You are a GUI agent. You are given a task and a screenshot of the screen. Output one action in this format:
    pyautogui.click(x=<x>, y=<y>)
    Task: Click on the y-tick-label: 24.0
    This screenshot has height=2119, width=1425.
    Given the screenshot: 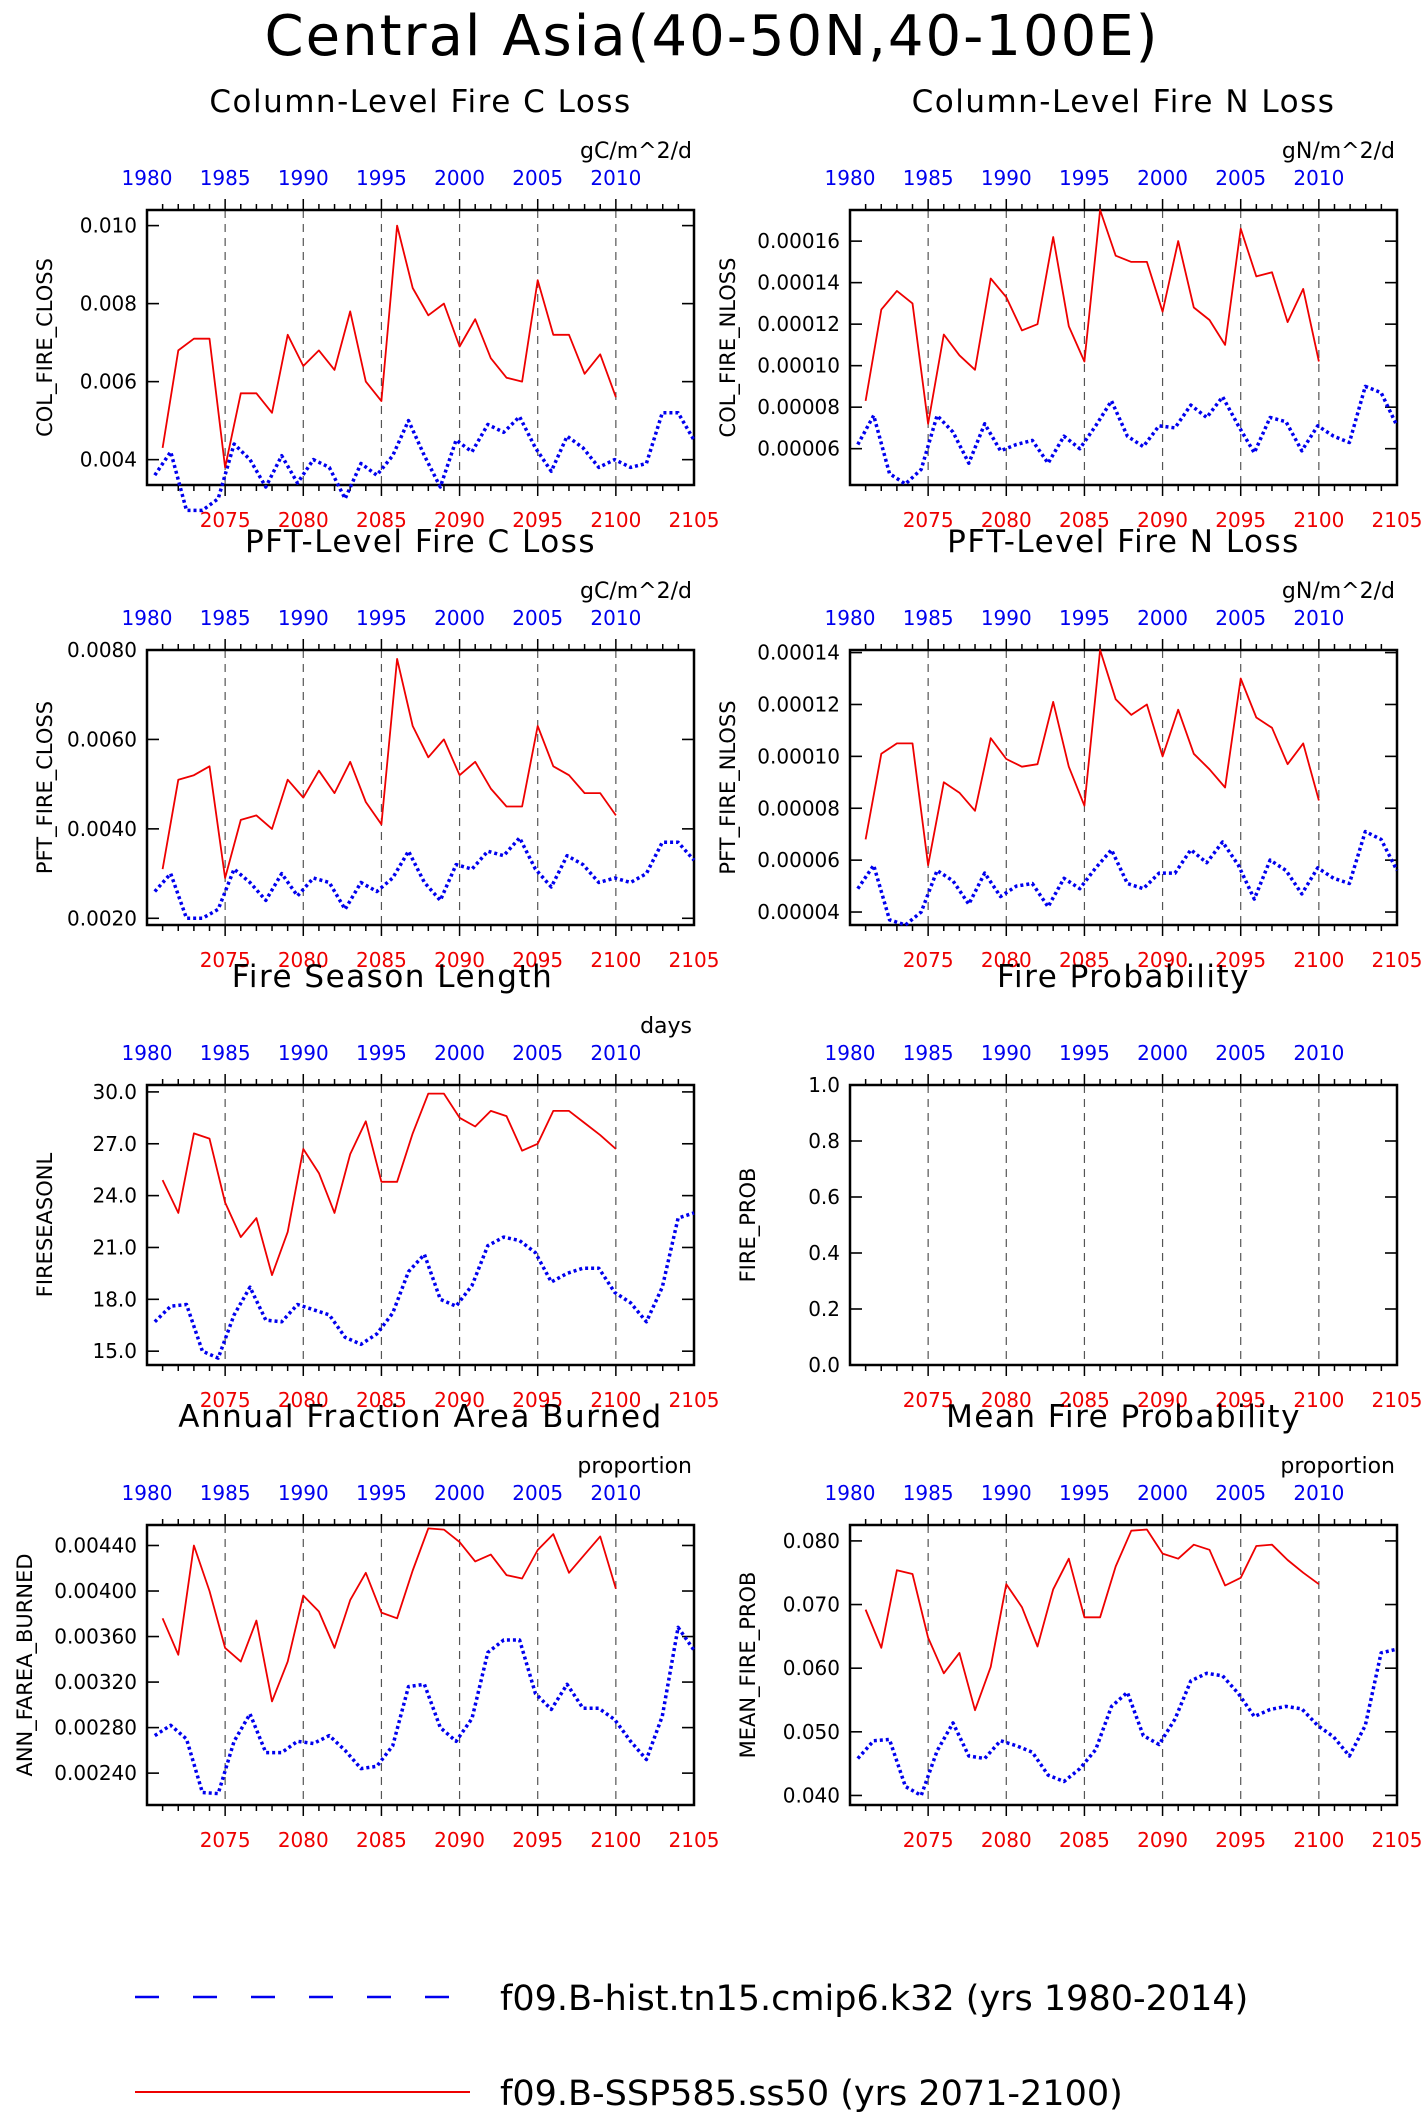 What is the action you would take?
    pyautogui.click(x=114, y=1196)
    